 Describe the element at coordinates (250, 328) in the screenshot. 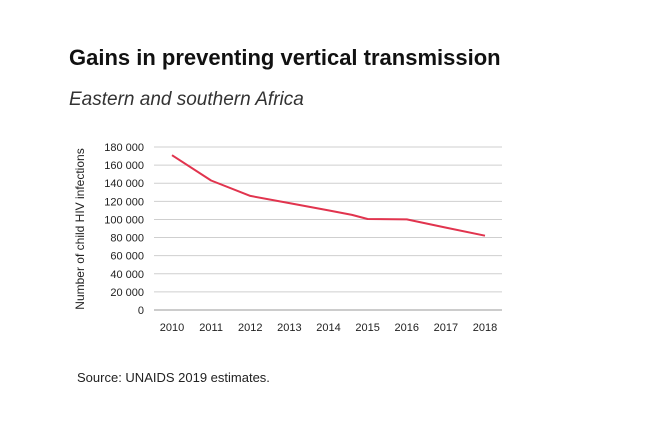

I see `x-tick-label: 2012` at that location.